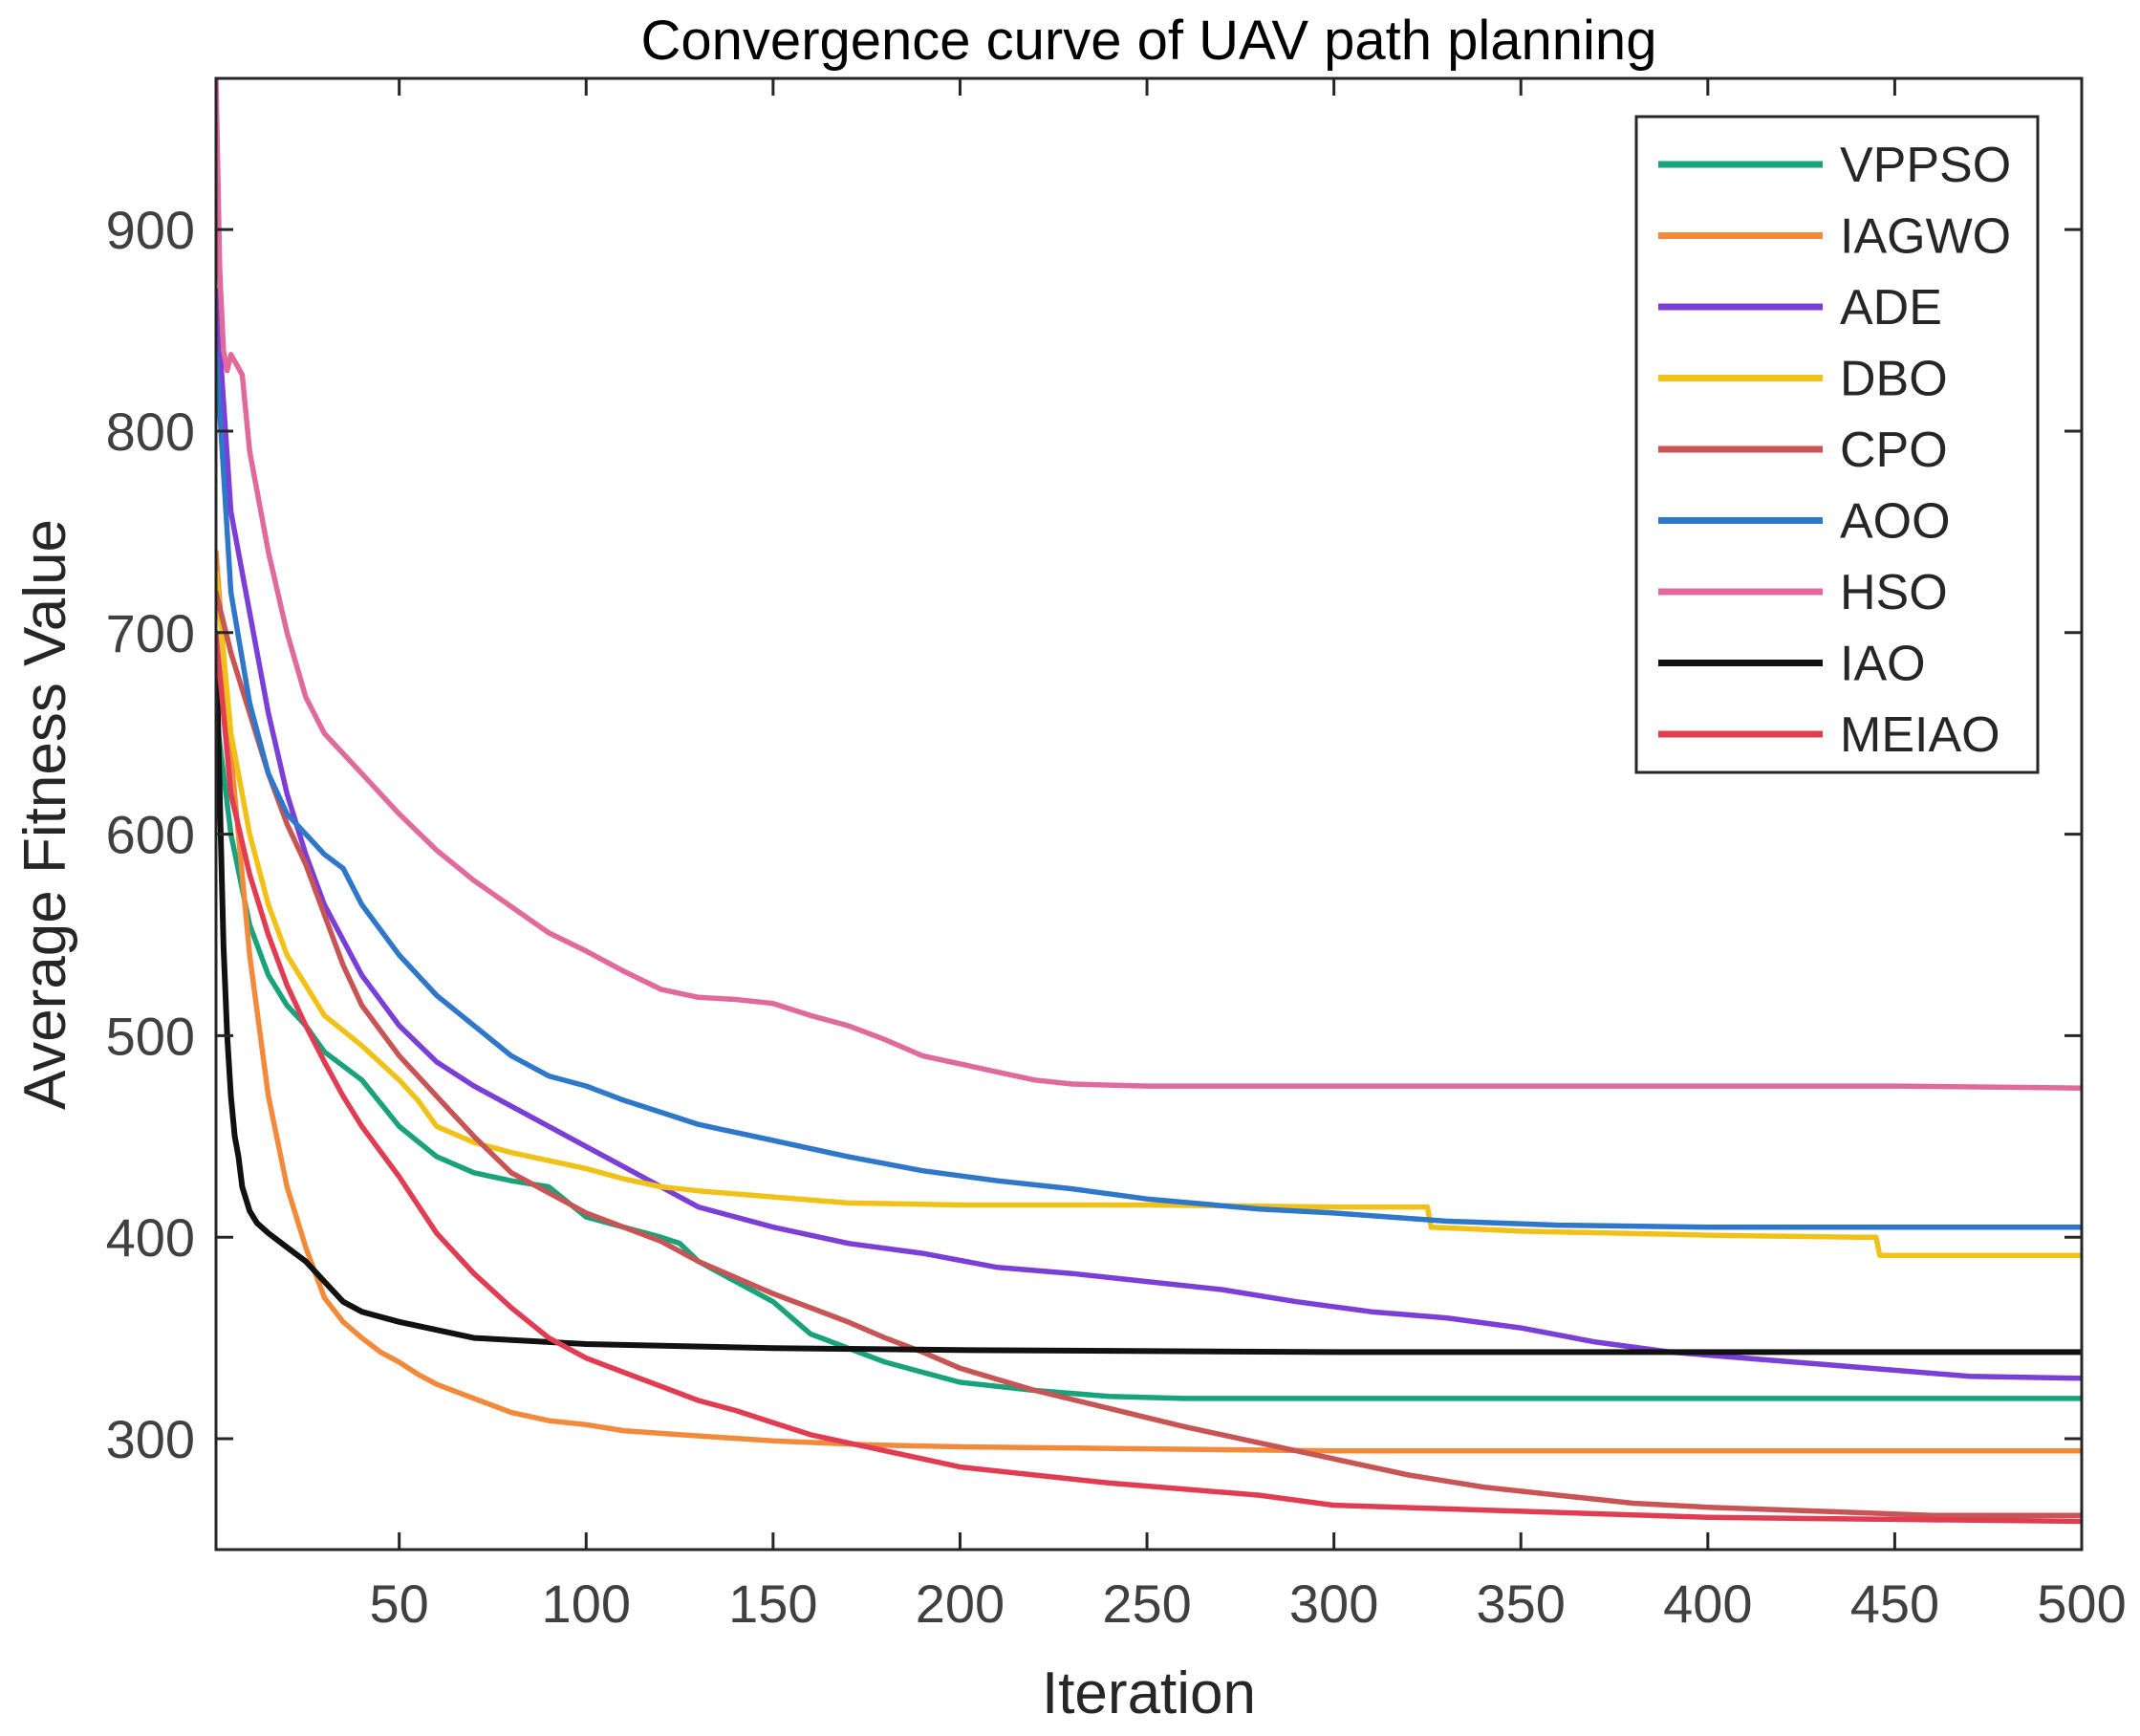  Describe the element at coordinates (150, 1237) in the screenshot. I see `y-tick-label: 400` at that location.